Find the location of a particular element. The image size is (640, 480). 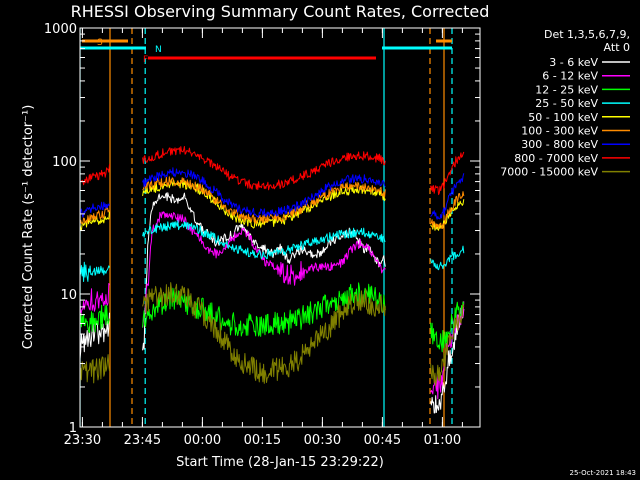

legend-entry-label: 25 - 50 keV is located at coordinates (566, 103).